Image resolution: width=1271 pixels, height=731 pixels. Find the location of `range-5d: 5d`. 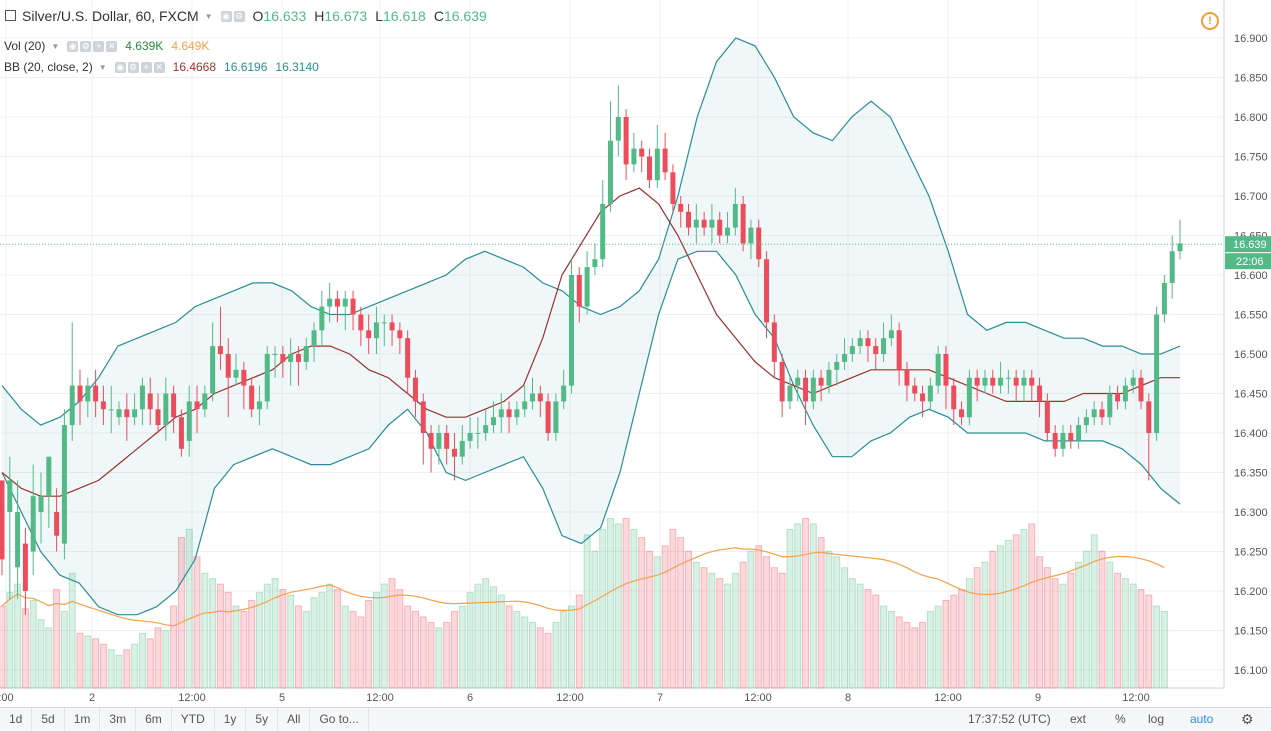

range-5d: 5d is located at coordinates (48, 719).